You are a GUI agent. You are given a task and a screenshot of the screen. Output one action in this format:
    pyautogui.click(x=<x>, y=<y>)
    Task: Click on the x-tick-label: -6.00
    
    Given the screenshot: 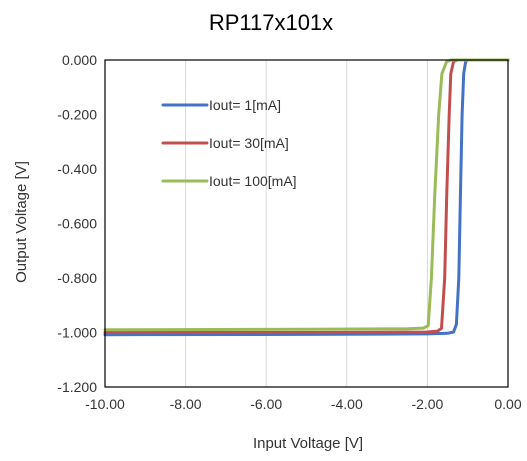 What is the action you would take?
    pyautogui.click(x=266, y=404)
    